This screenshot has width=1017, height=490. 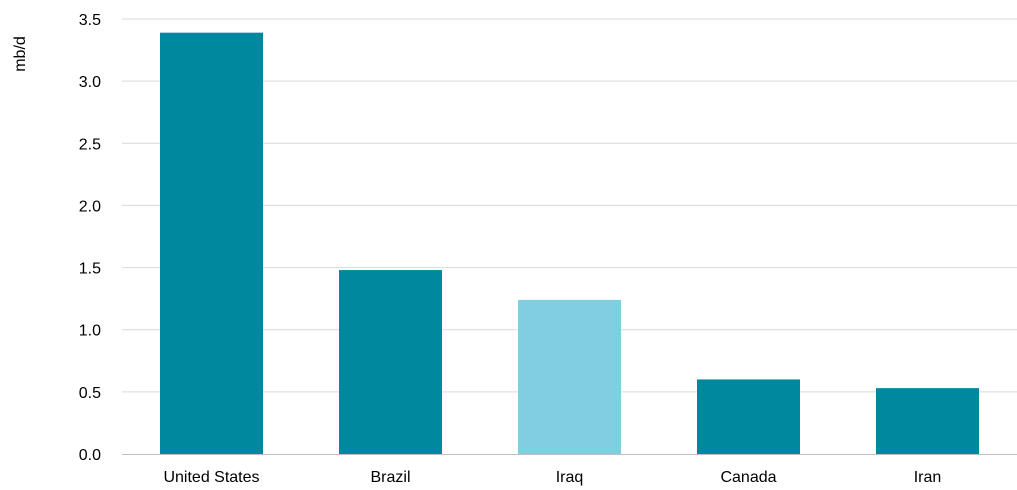 What do you see at coordinates (569, 376) in the screenshot?
I see `bar-iraq` at bounding box center [569, 376].